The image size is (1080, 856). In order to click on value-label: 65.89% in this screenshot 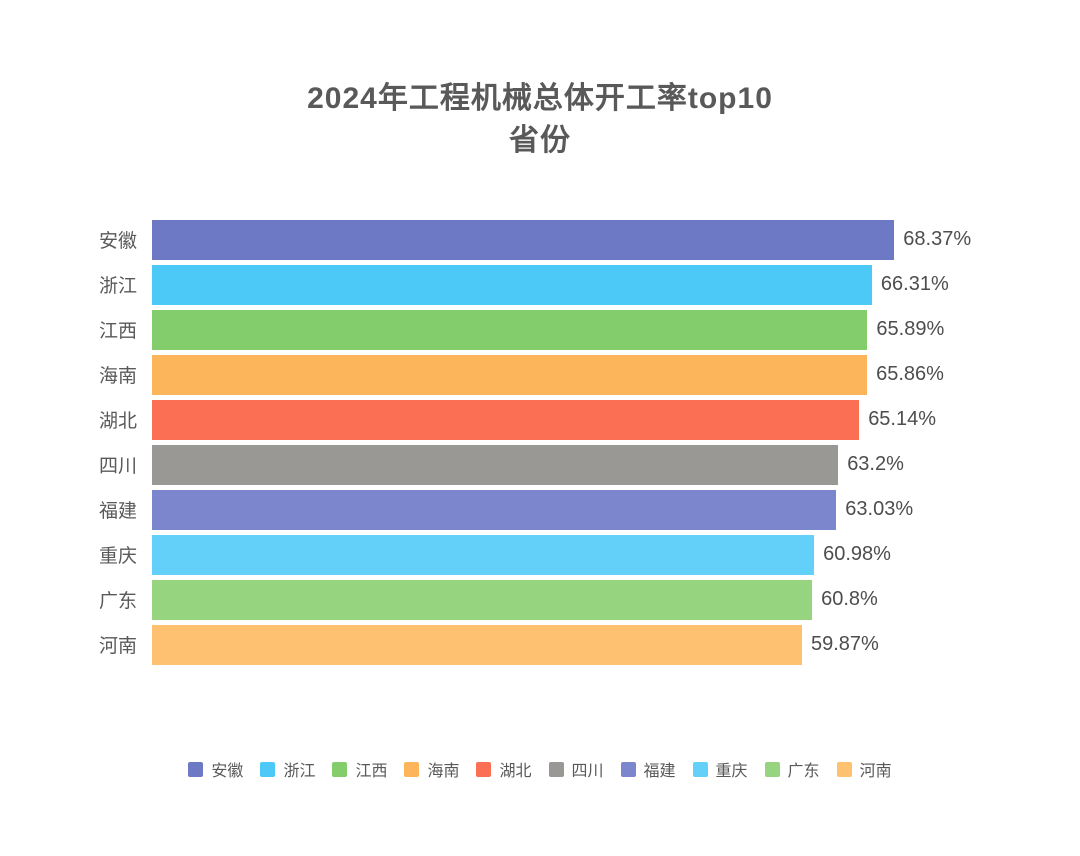, I will do `click(910, 329)`.